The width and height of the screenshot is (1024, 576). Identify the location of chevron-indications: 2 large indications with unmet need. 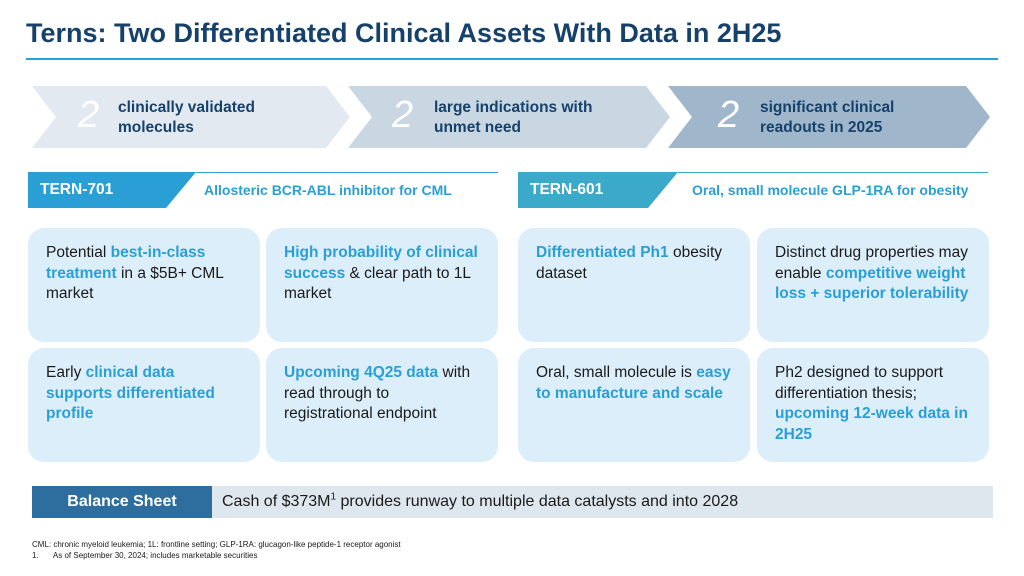
(509, 117).